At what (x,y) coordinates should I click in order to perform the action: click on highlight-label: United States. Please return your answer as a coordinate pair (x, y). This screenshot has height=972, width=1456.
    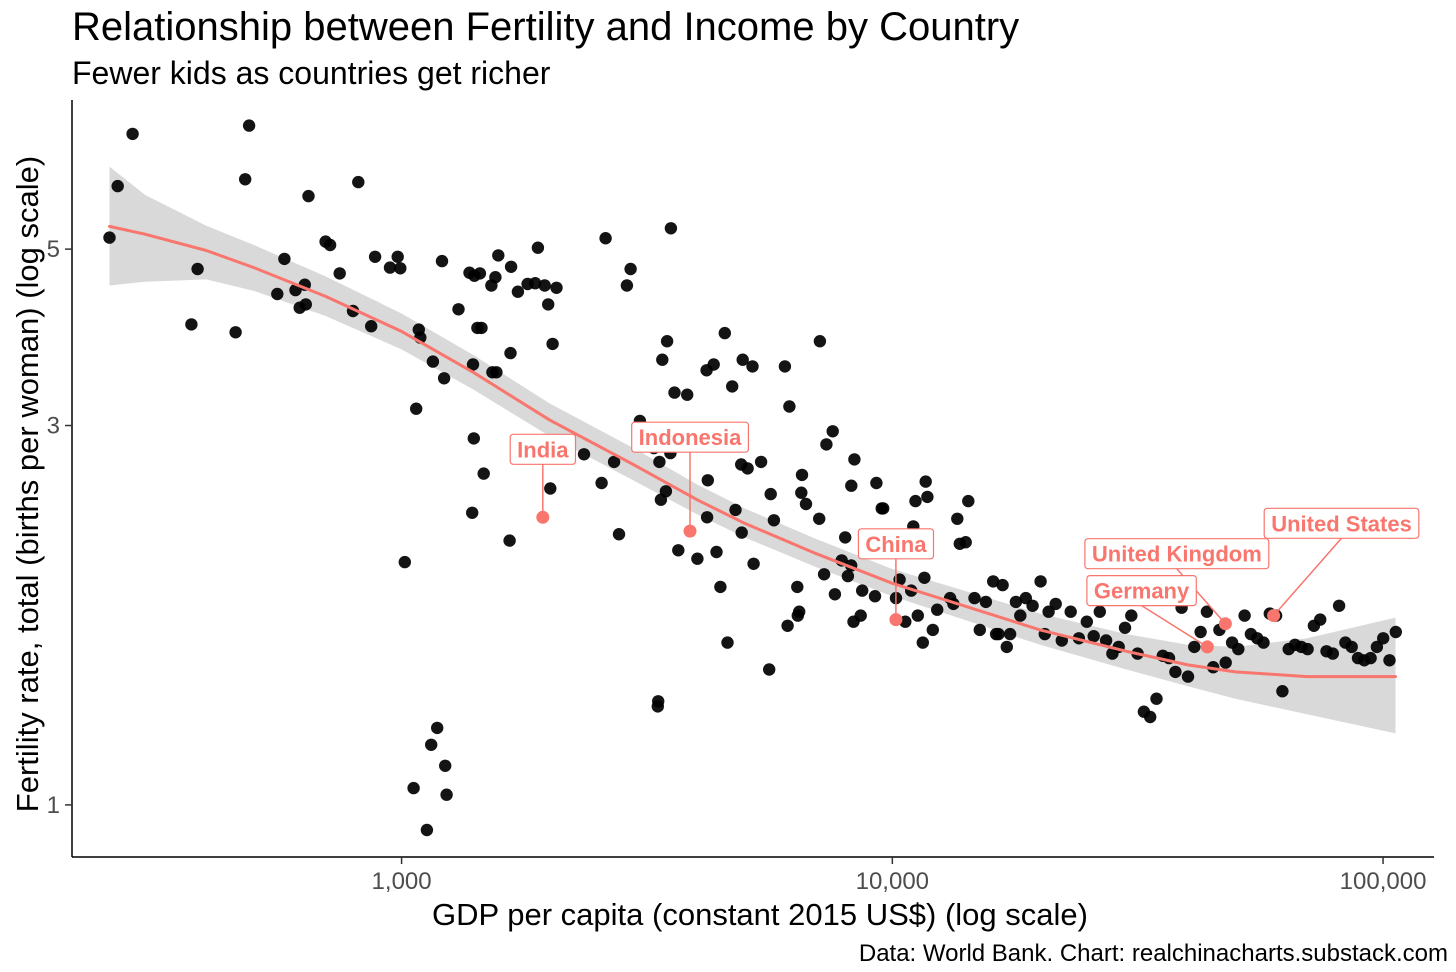
    Looking at the image, I should click on (1341, 523).